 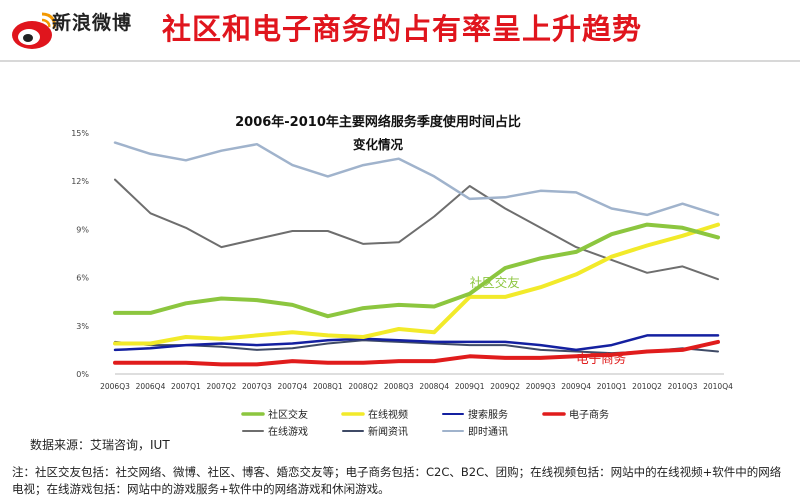 What do you see at coordinates (92, 23) in the screenshot?
I see `logo-text: 新浪微博` at bounding box center [92, 23].